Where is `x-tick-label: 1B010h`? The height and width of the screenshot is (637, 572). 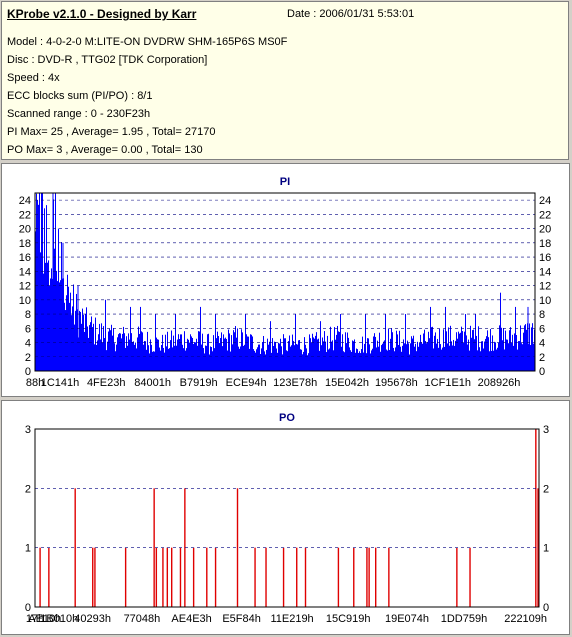
x-tick-label: 1B010h is located at coordinates (59, 619).